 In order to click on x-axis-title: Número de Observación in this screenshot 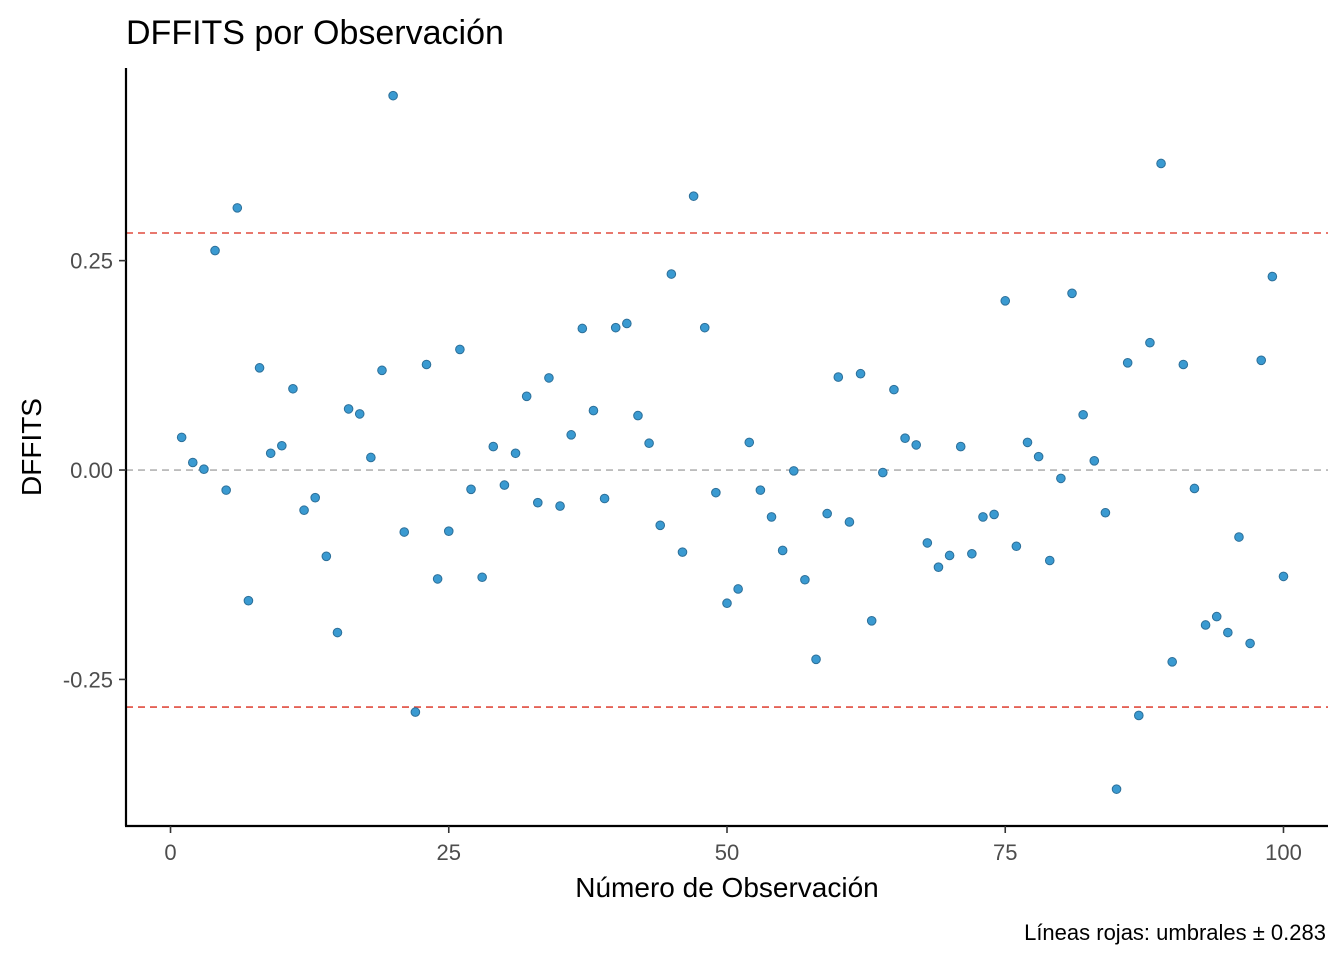, I will do `click(726, 887)`.